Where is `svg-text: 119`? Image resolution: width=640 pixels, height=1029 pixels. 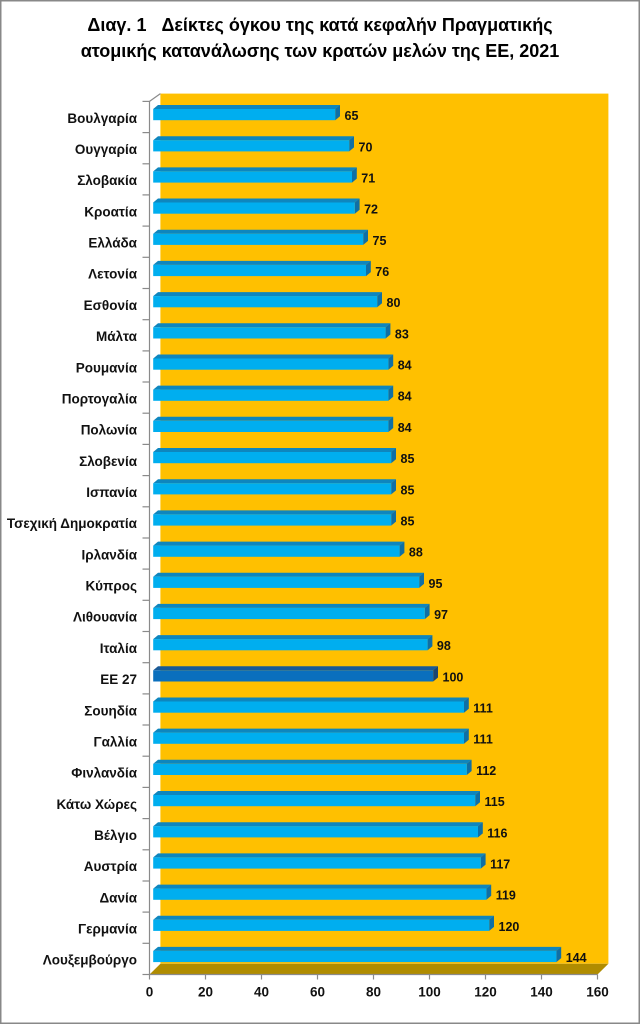
svg-text: 119 is located at coordinates (506, 896).